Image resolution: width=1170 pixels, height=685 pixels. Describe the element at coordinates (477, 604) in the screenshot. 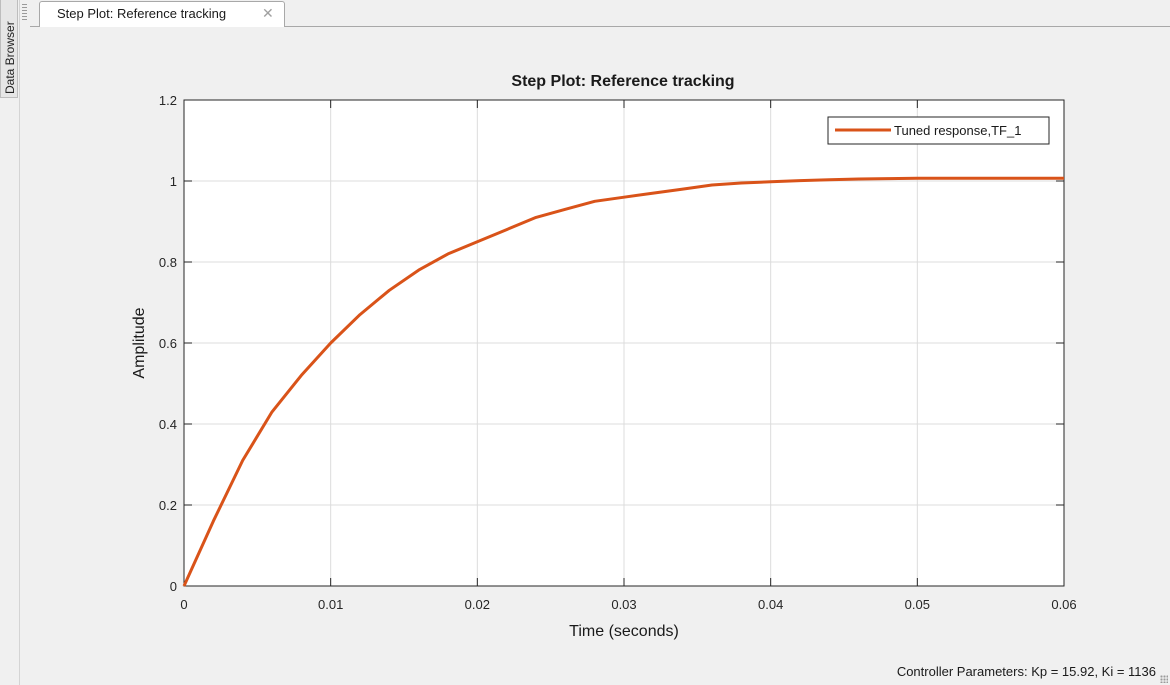

I see `x-tick-label: 0.02` at that location.